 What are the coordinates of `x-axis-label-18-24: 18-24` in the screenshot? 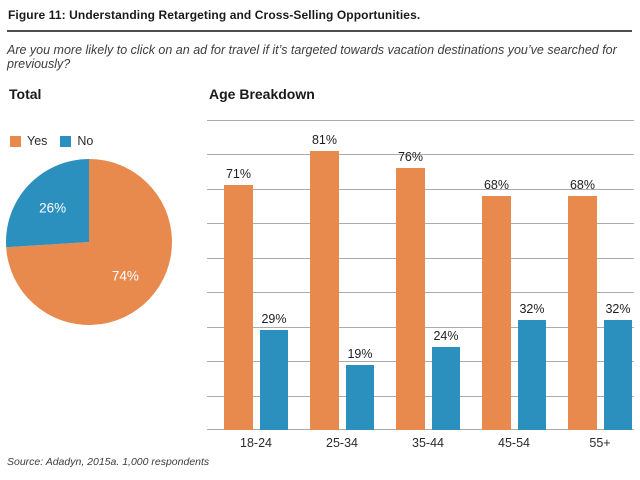 It's located at (256, 443).